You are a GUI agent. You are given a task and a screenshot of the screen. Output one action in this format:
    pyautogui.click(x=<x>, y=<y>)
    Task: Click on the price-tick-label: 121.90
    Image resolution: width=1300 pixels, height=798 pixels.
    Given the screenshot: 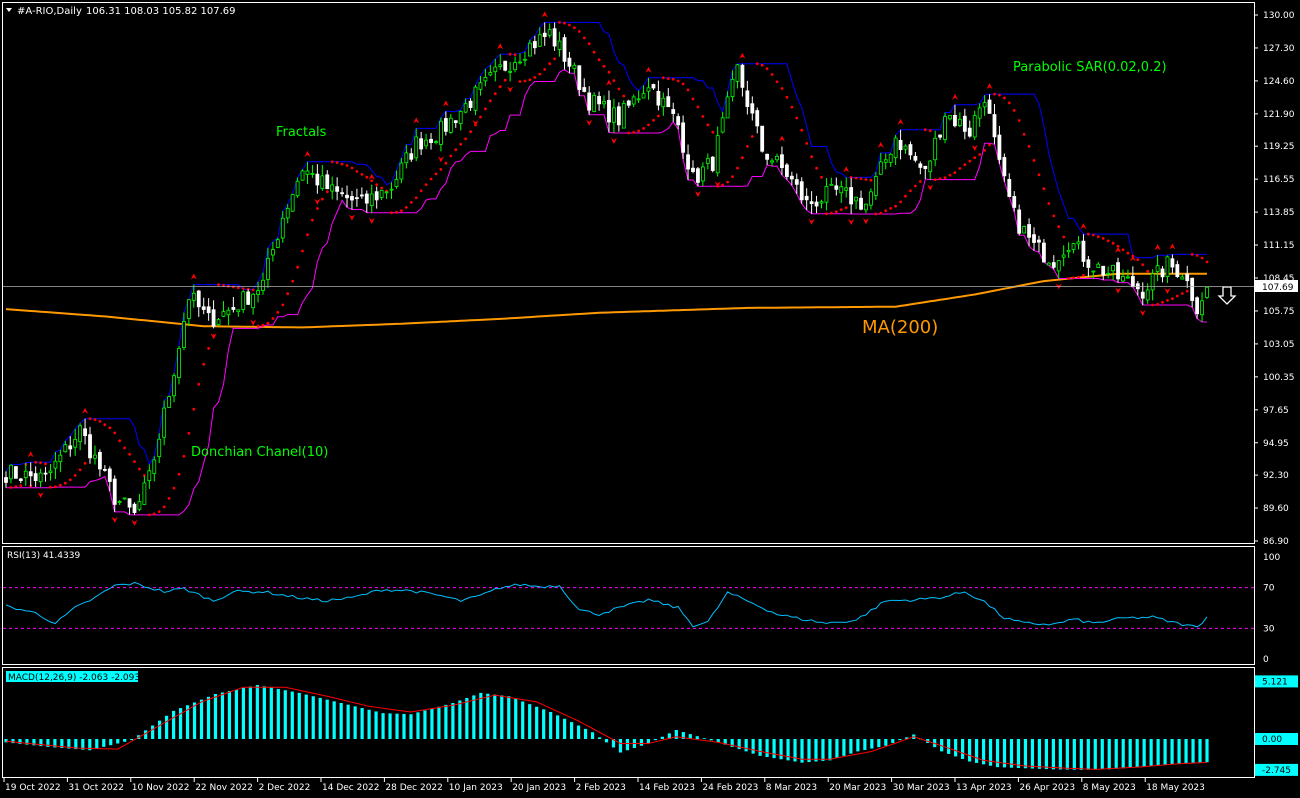 What is the action you would take?
    pyautogui.click(x=1279, y=115)
    